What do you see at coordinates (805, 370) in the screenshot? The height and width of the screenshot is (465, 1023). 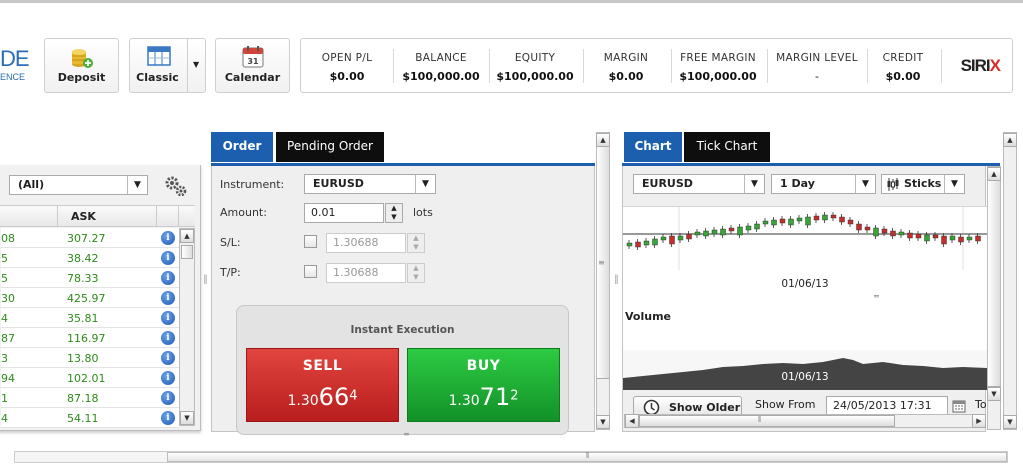 I see `volume-chart-area: 01/06/13` at bounding box center [805, 370].